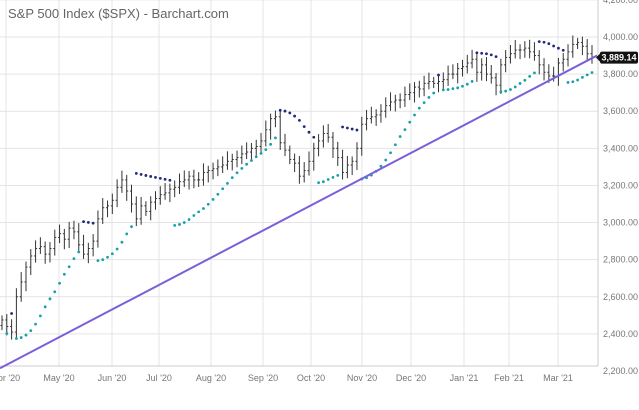 Image resolution: width=639 pixels, height=410 pixels. I want to click on x-tick-label: Sep '20, so click(263, 378).